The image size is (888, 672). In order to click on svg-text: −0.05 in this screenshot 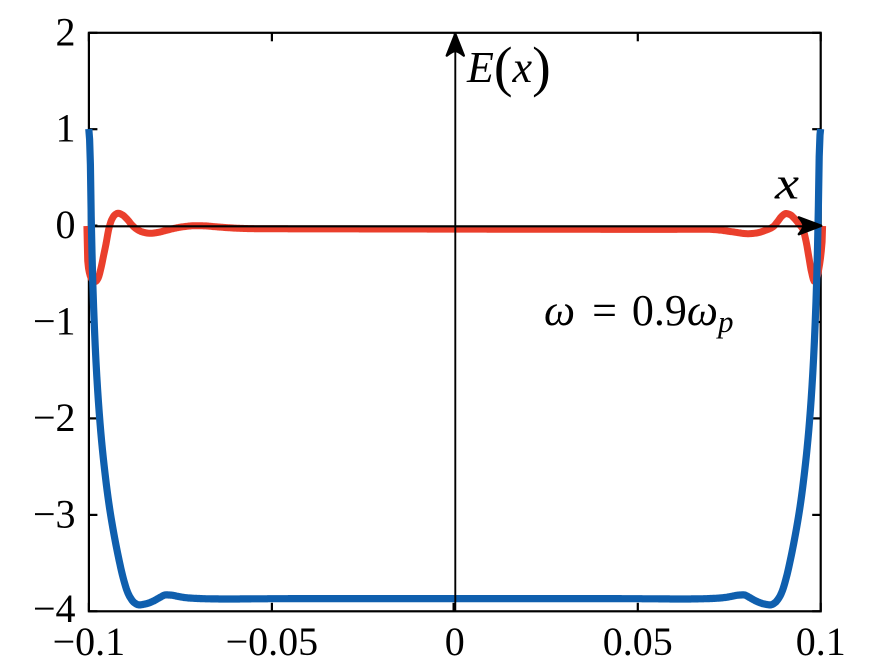, I will do `click(272, 641)`.